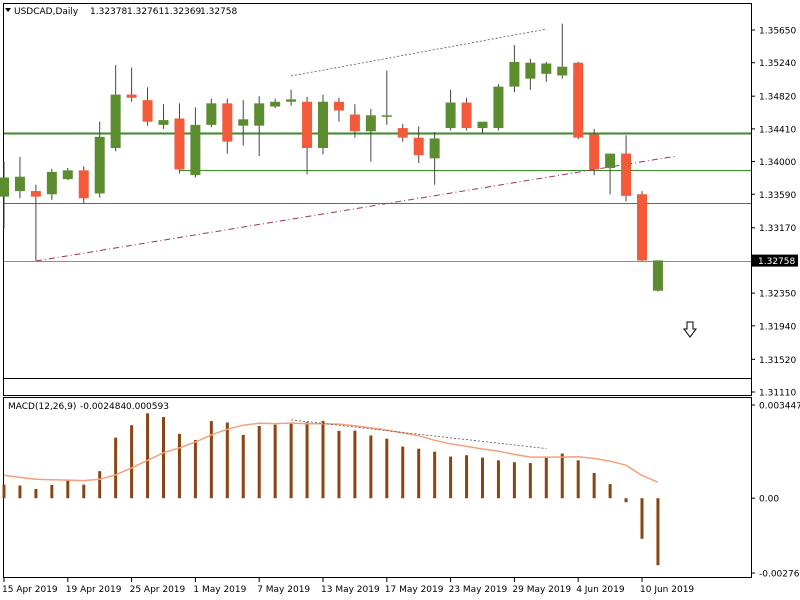  What do you see at coordinates (331, 452) in the screenshot?
I see `macd-signal-line` at bounding box center [331, 452].